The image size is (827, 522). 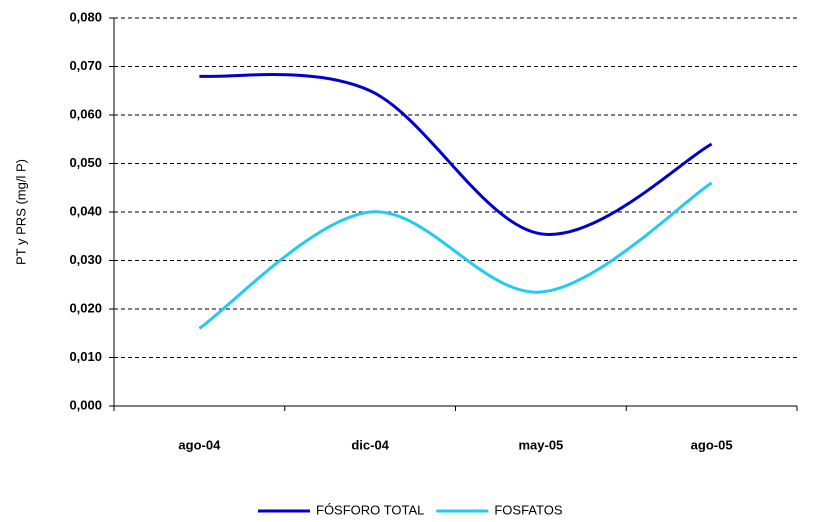 I want to click on x-tick-label: ago-05, so click(x=712, y=444).